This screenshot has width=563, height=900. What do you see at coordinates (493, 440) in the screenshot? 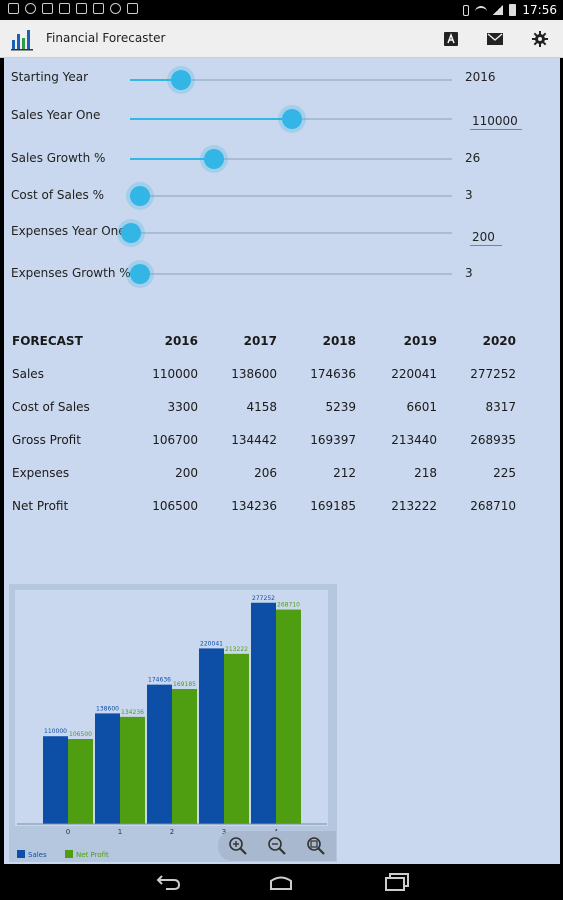
I see `table-cell: 268935` at bounding box center [493, 440].